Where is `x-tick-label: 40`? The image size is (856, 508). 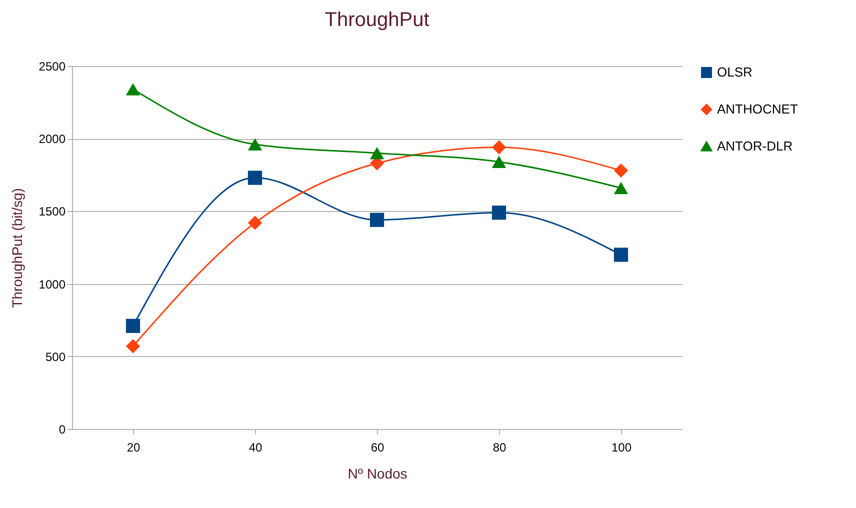 x-tick-label: 40 is located at coordinates (255, 447).